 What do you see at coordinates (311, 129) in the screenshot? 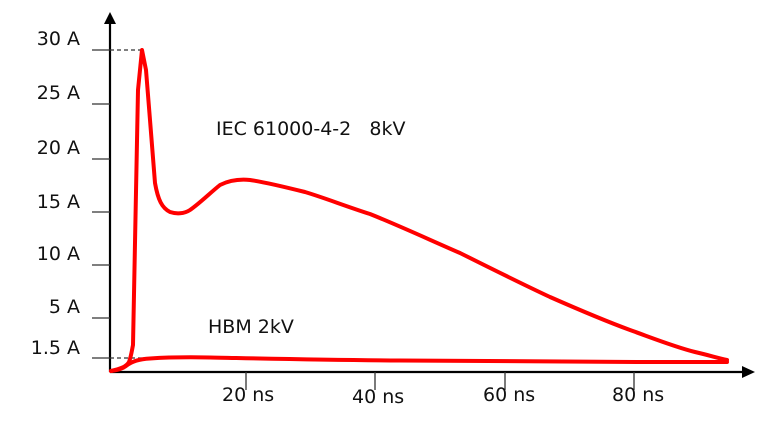
I see `iec-8kv-annotation: IEC 61000-4-2 8kV` at bounding box center [311, 129].